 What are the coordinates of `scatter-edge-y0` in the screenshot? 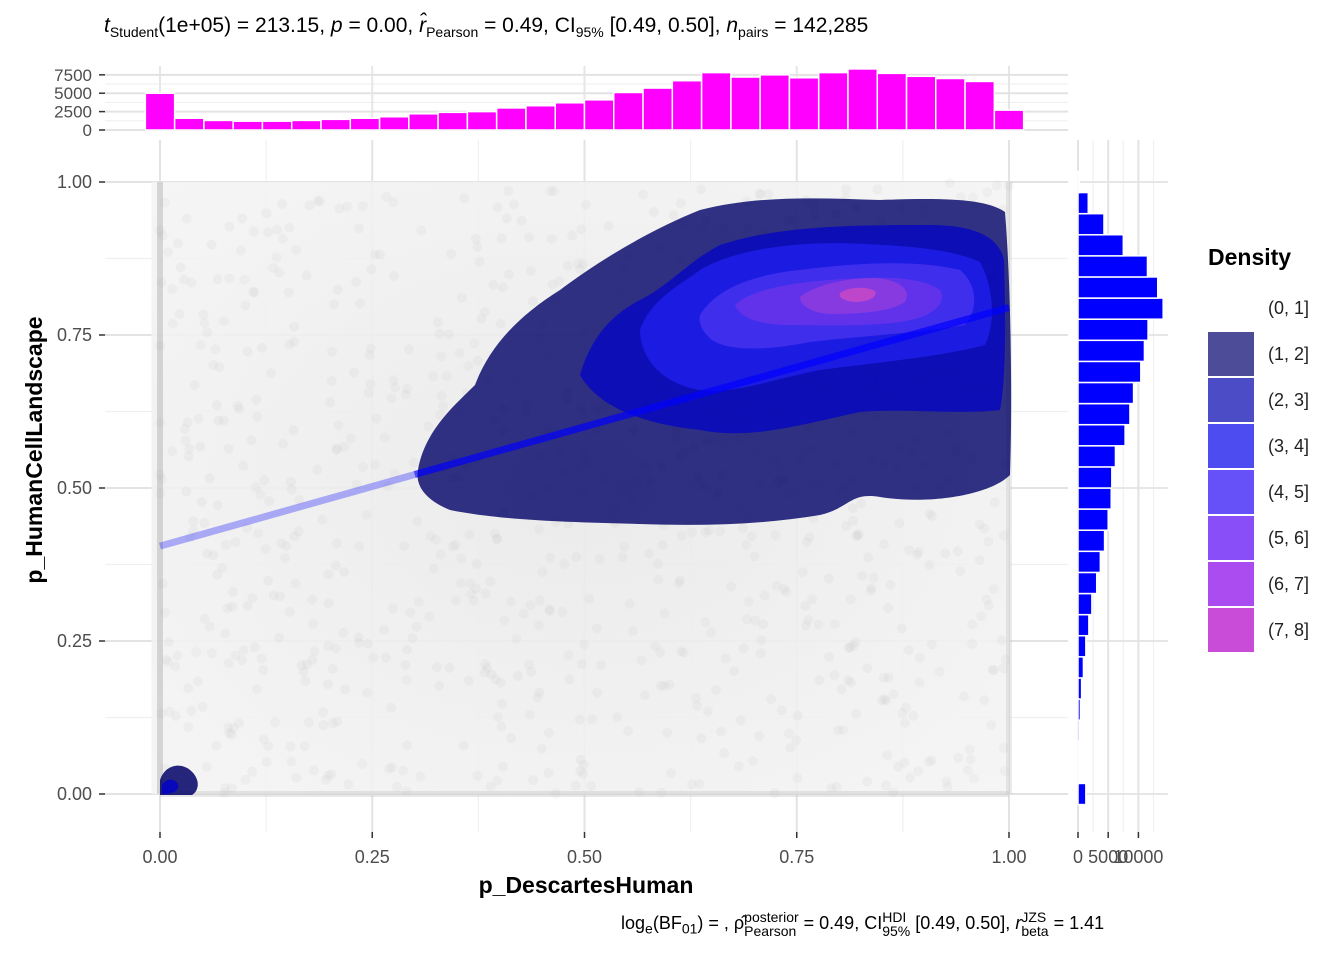 It's located at (584, 794).